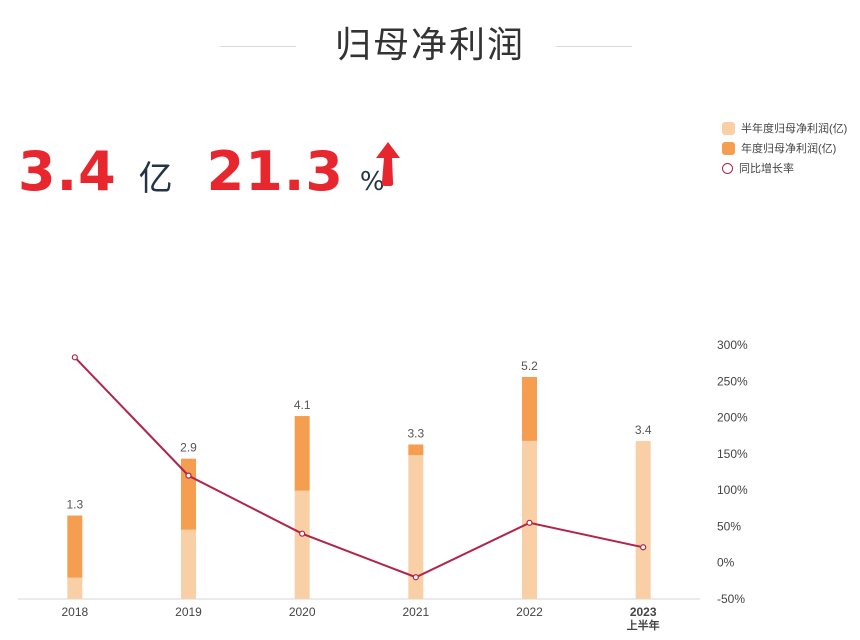 The image size is (860, 640). Describe the element at coordinates (732, 454) in the screenshot. I see `y-right-tick-3: 150%` at that location.